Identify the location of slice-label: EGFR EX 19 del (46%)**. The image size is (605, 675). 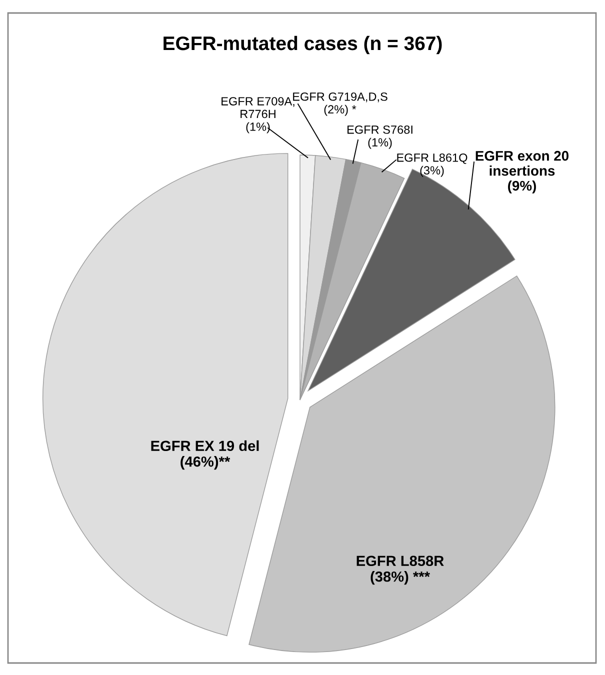
(205, 455).